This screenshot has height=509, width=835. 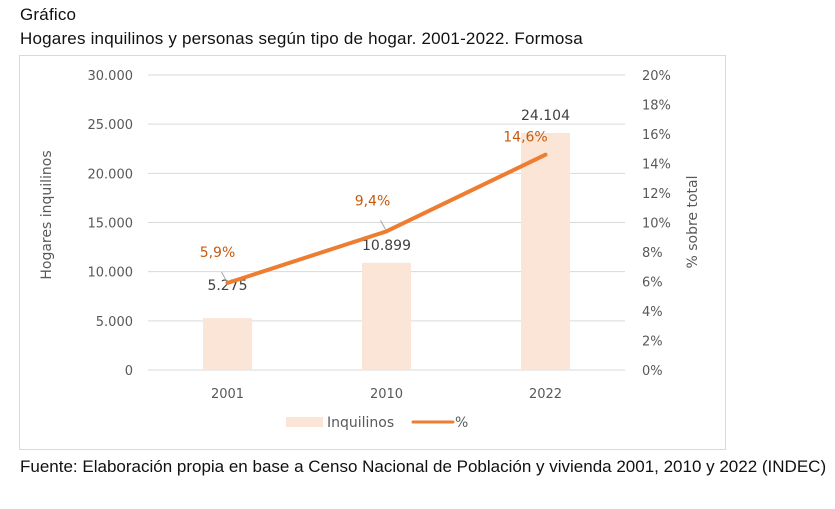 I want to click on y2-tick-label: 18%, so click(x=656, y=106).